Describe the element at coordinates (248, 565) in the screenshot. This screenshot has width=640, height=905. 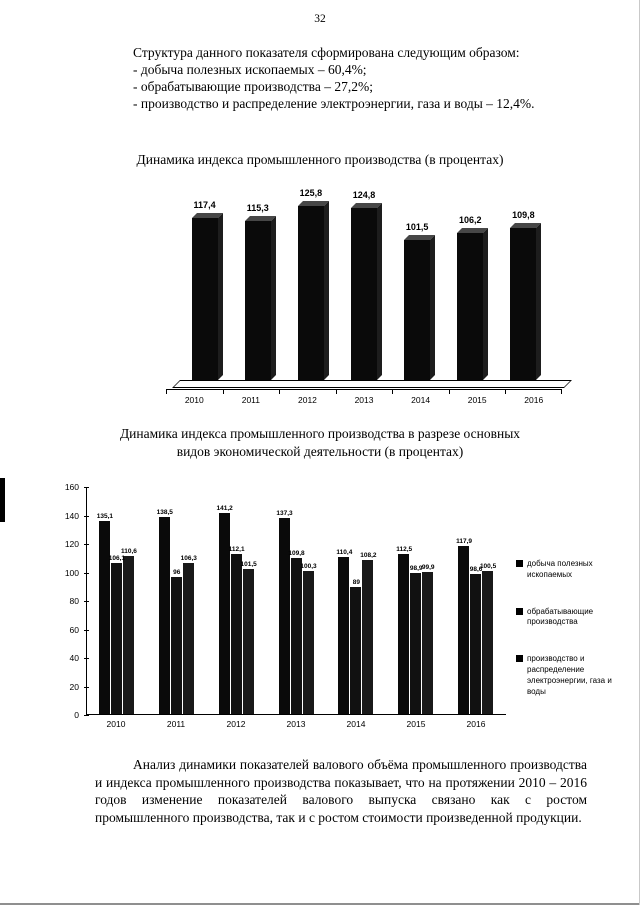
I see `chart2-bar-value: 101,5` at that location.